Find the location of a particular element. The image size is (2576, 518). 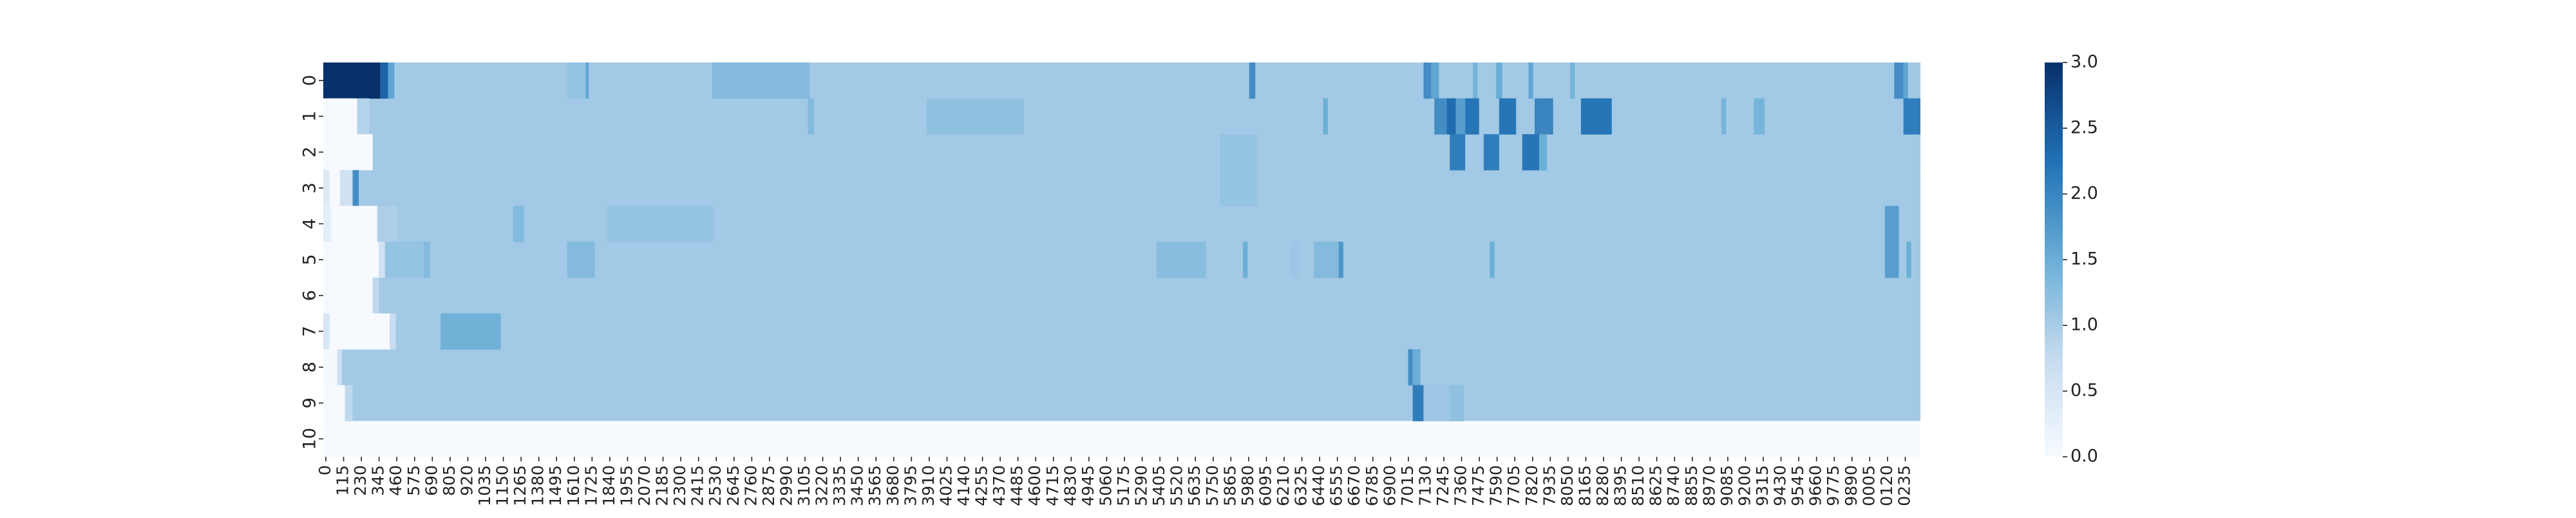

x-tick-label: 4255 is located at coordinates (981, 485).